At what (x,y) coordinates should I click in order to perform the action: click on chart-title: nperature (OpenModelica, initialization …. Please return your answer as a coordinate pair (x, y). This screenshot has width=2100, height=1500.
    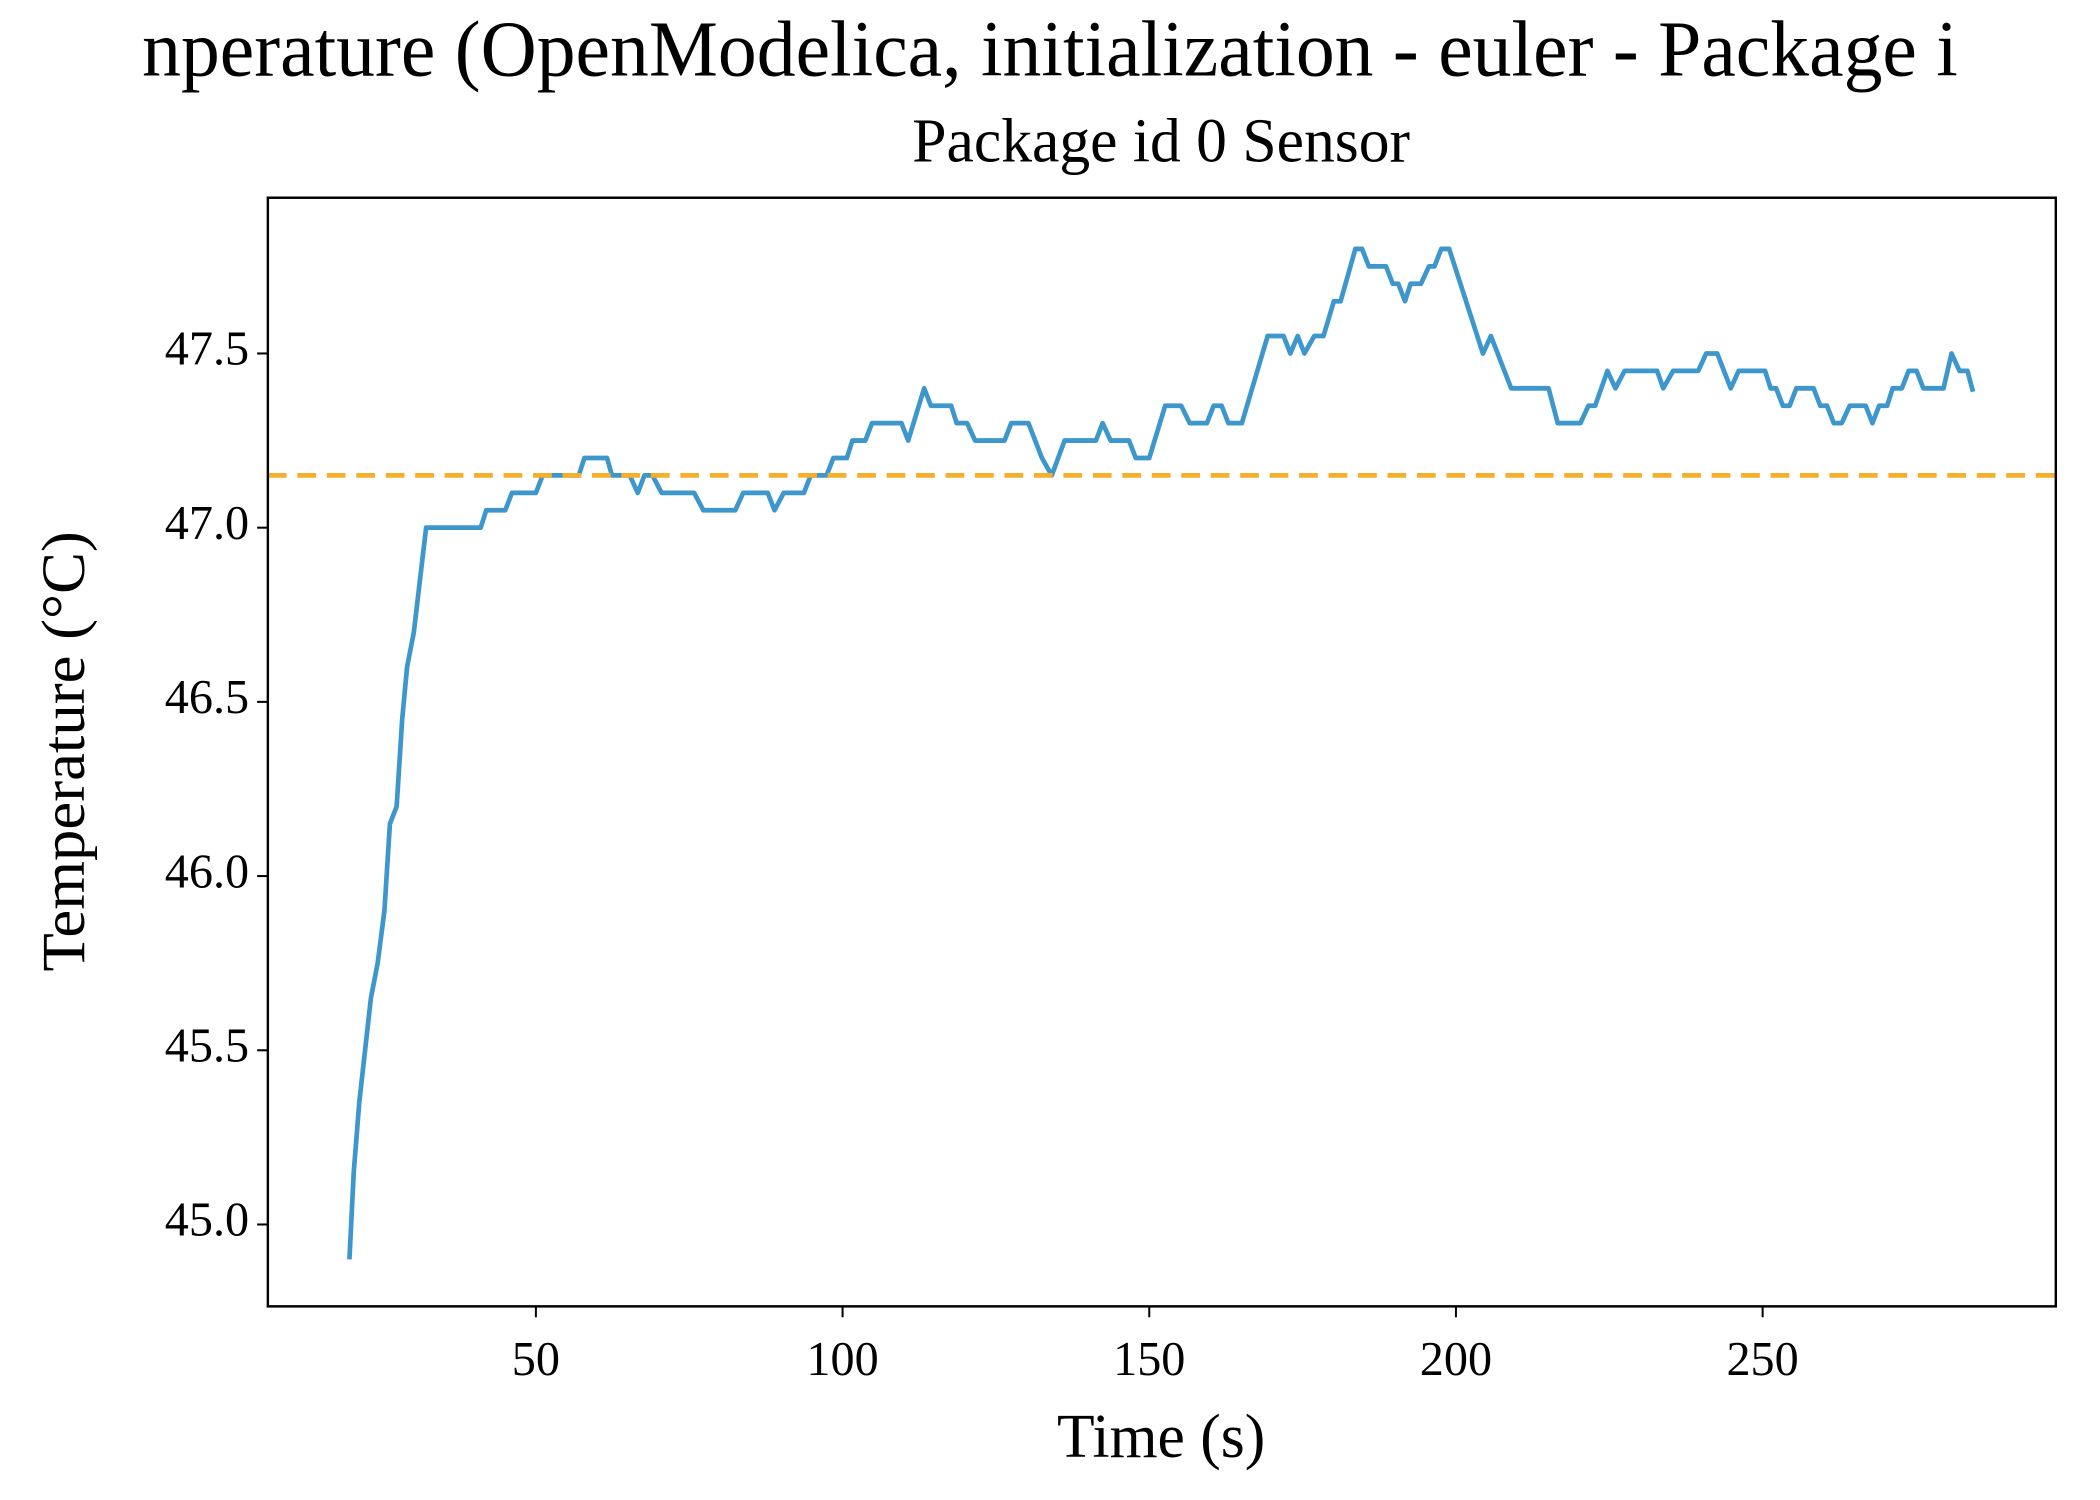
    Looking at the image, I should click on (1050, 49).